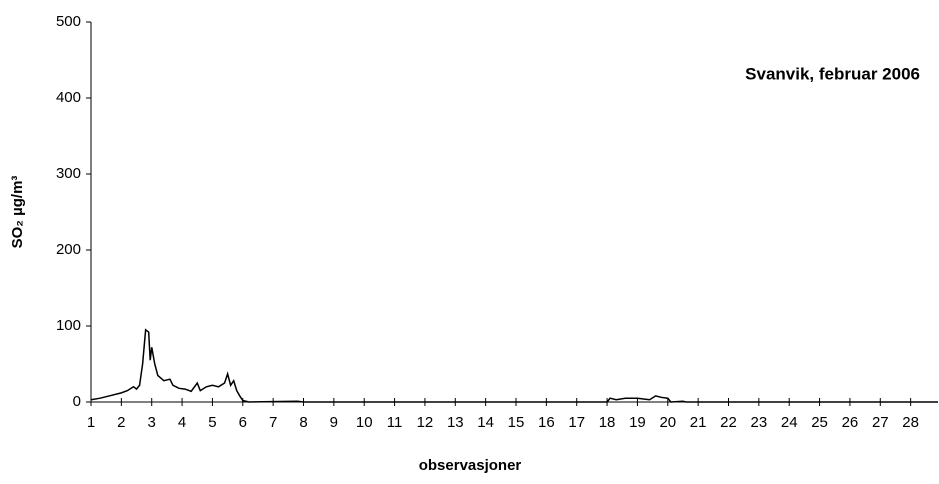 This screenshot has width=939, height=484. What do you see at coordinates (152, 422) in the screenshot?
I see `x-tick-label: 3` at bounding box center [152, 422].